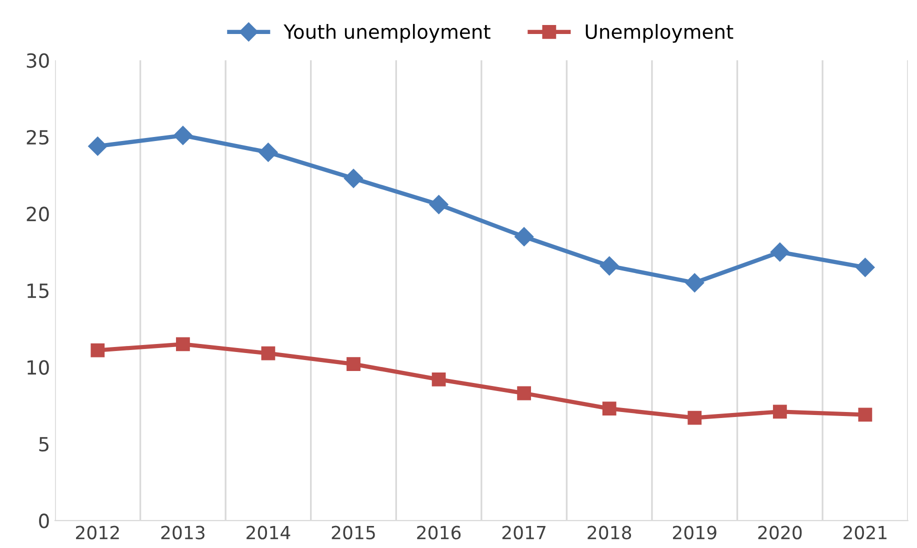 This screenshot has height=548, width=917. What do you see at coordinates (38, 291) in the screenshot?
I see `y-tick-label: 15` at bounding box center [38, 291].